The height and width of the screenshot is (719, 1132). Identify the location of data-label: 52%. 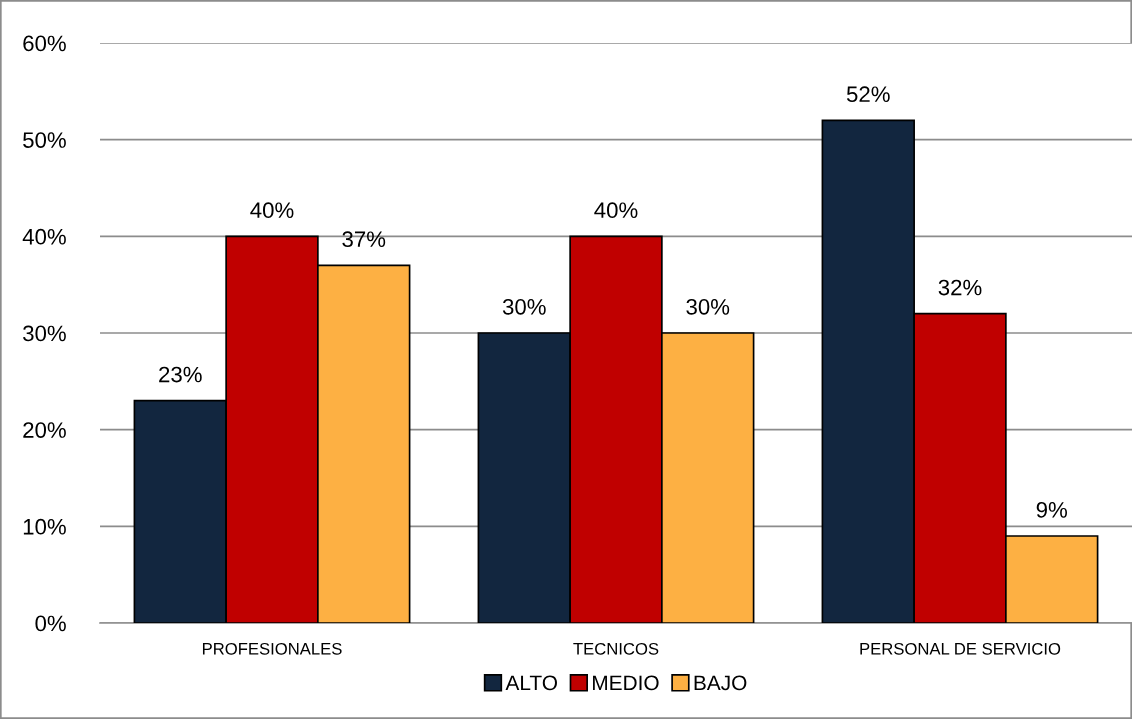
(868, 94).